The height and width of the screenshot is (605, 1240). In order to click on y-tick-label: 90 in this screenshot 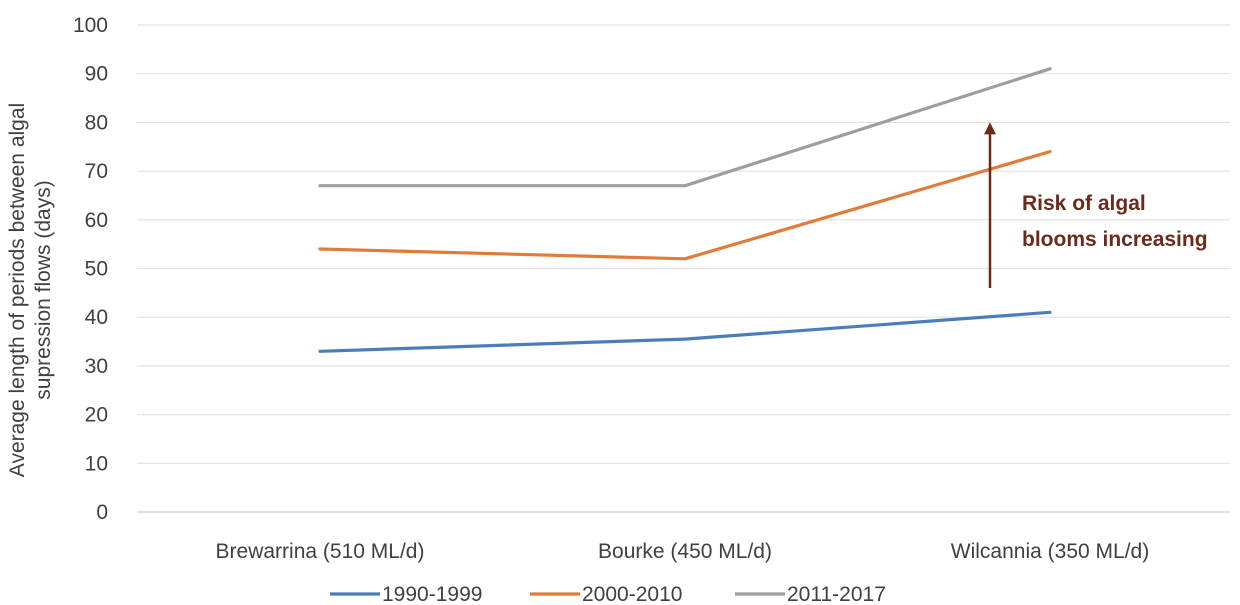, I will do `click(96, 74)`.